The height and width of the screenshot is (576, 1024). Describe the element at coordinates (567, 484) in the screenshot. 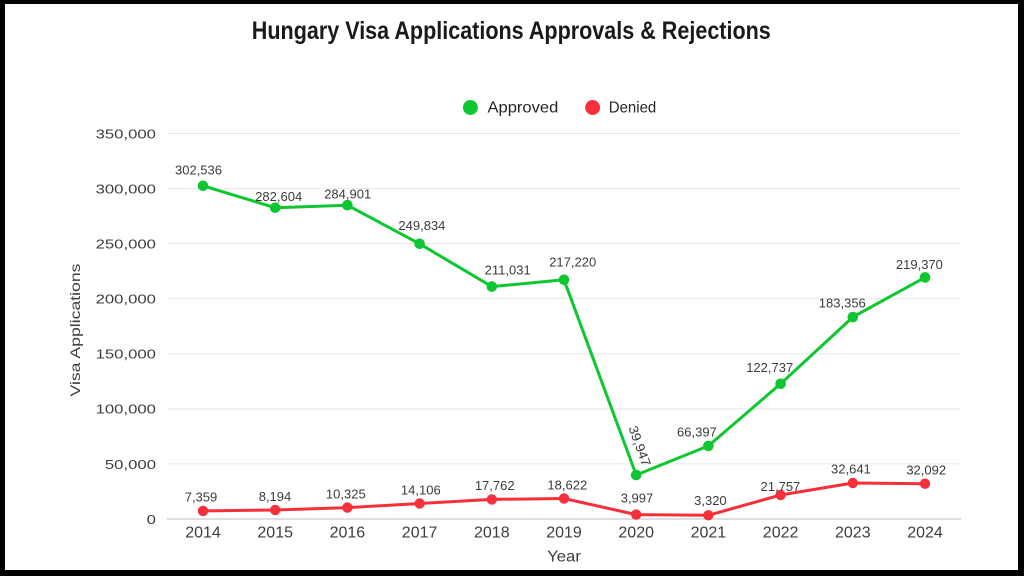

I see `svg-text: 18,622` at that location.